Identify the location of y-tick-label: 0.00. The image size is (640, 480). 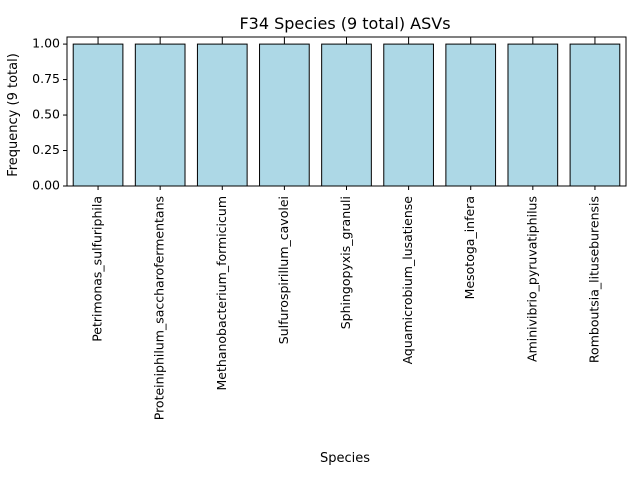
(46, 185).